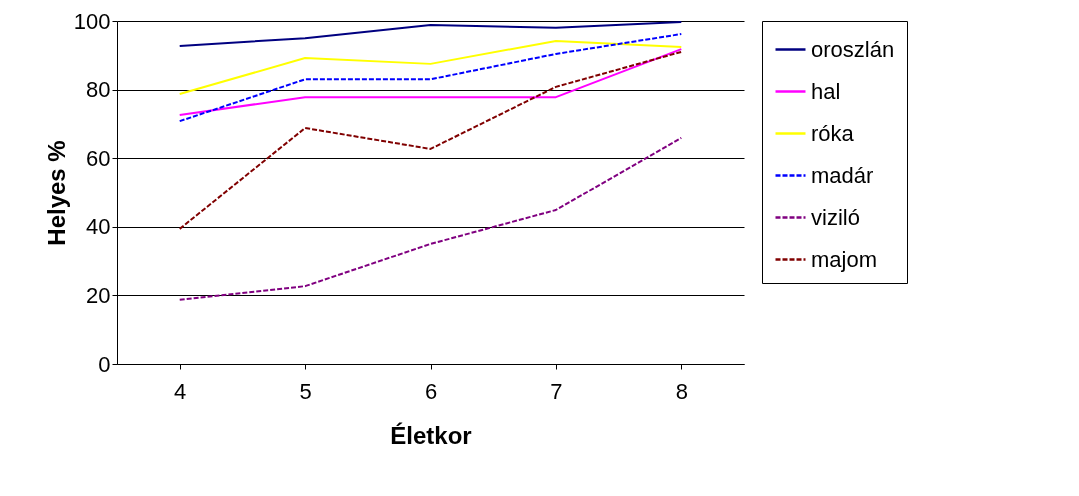 The image size is (1079, 496). What do you see at coordinates (835, 217) in the screenshot?
I see `legend-label: viziló` at bounding box center [835, 217].